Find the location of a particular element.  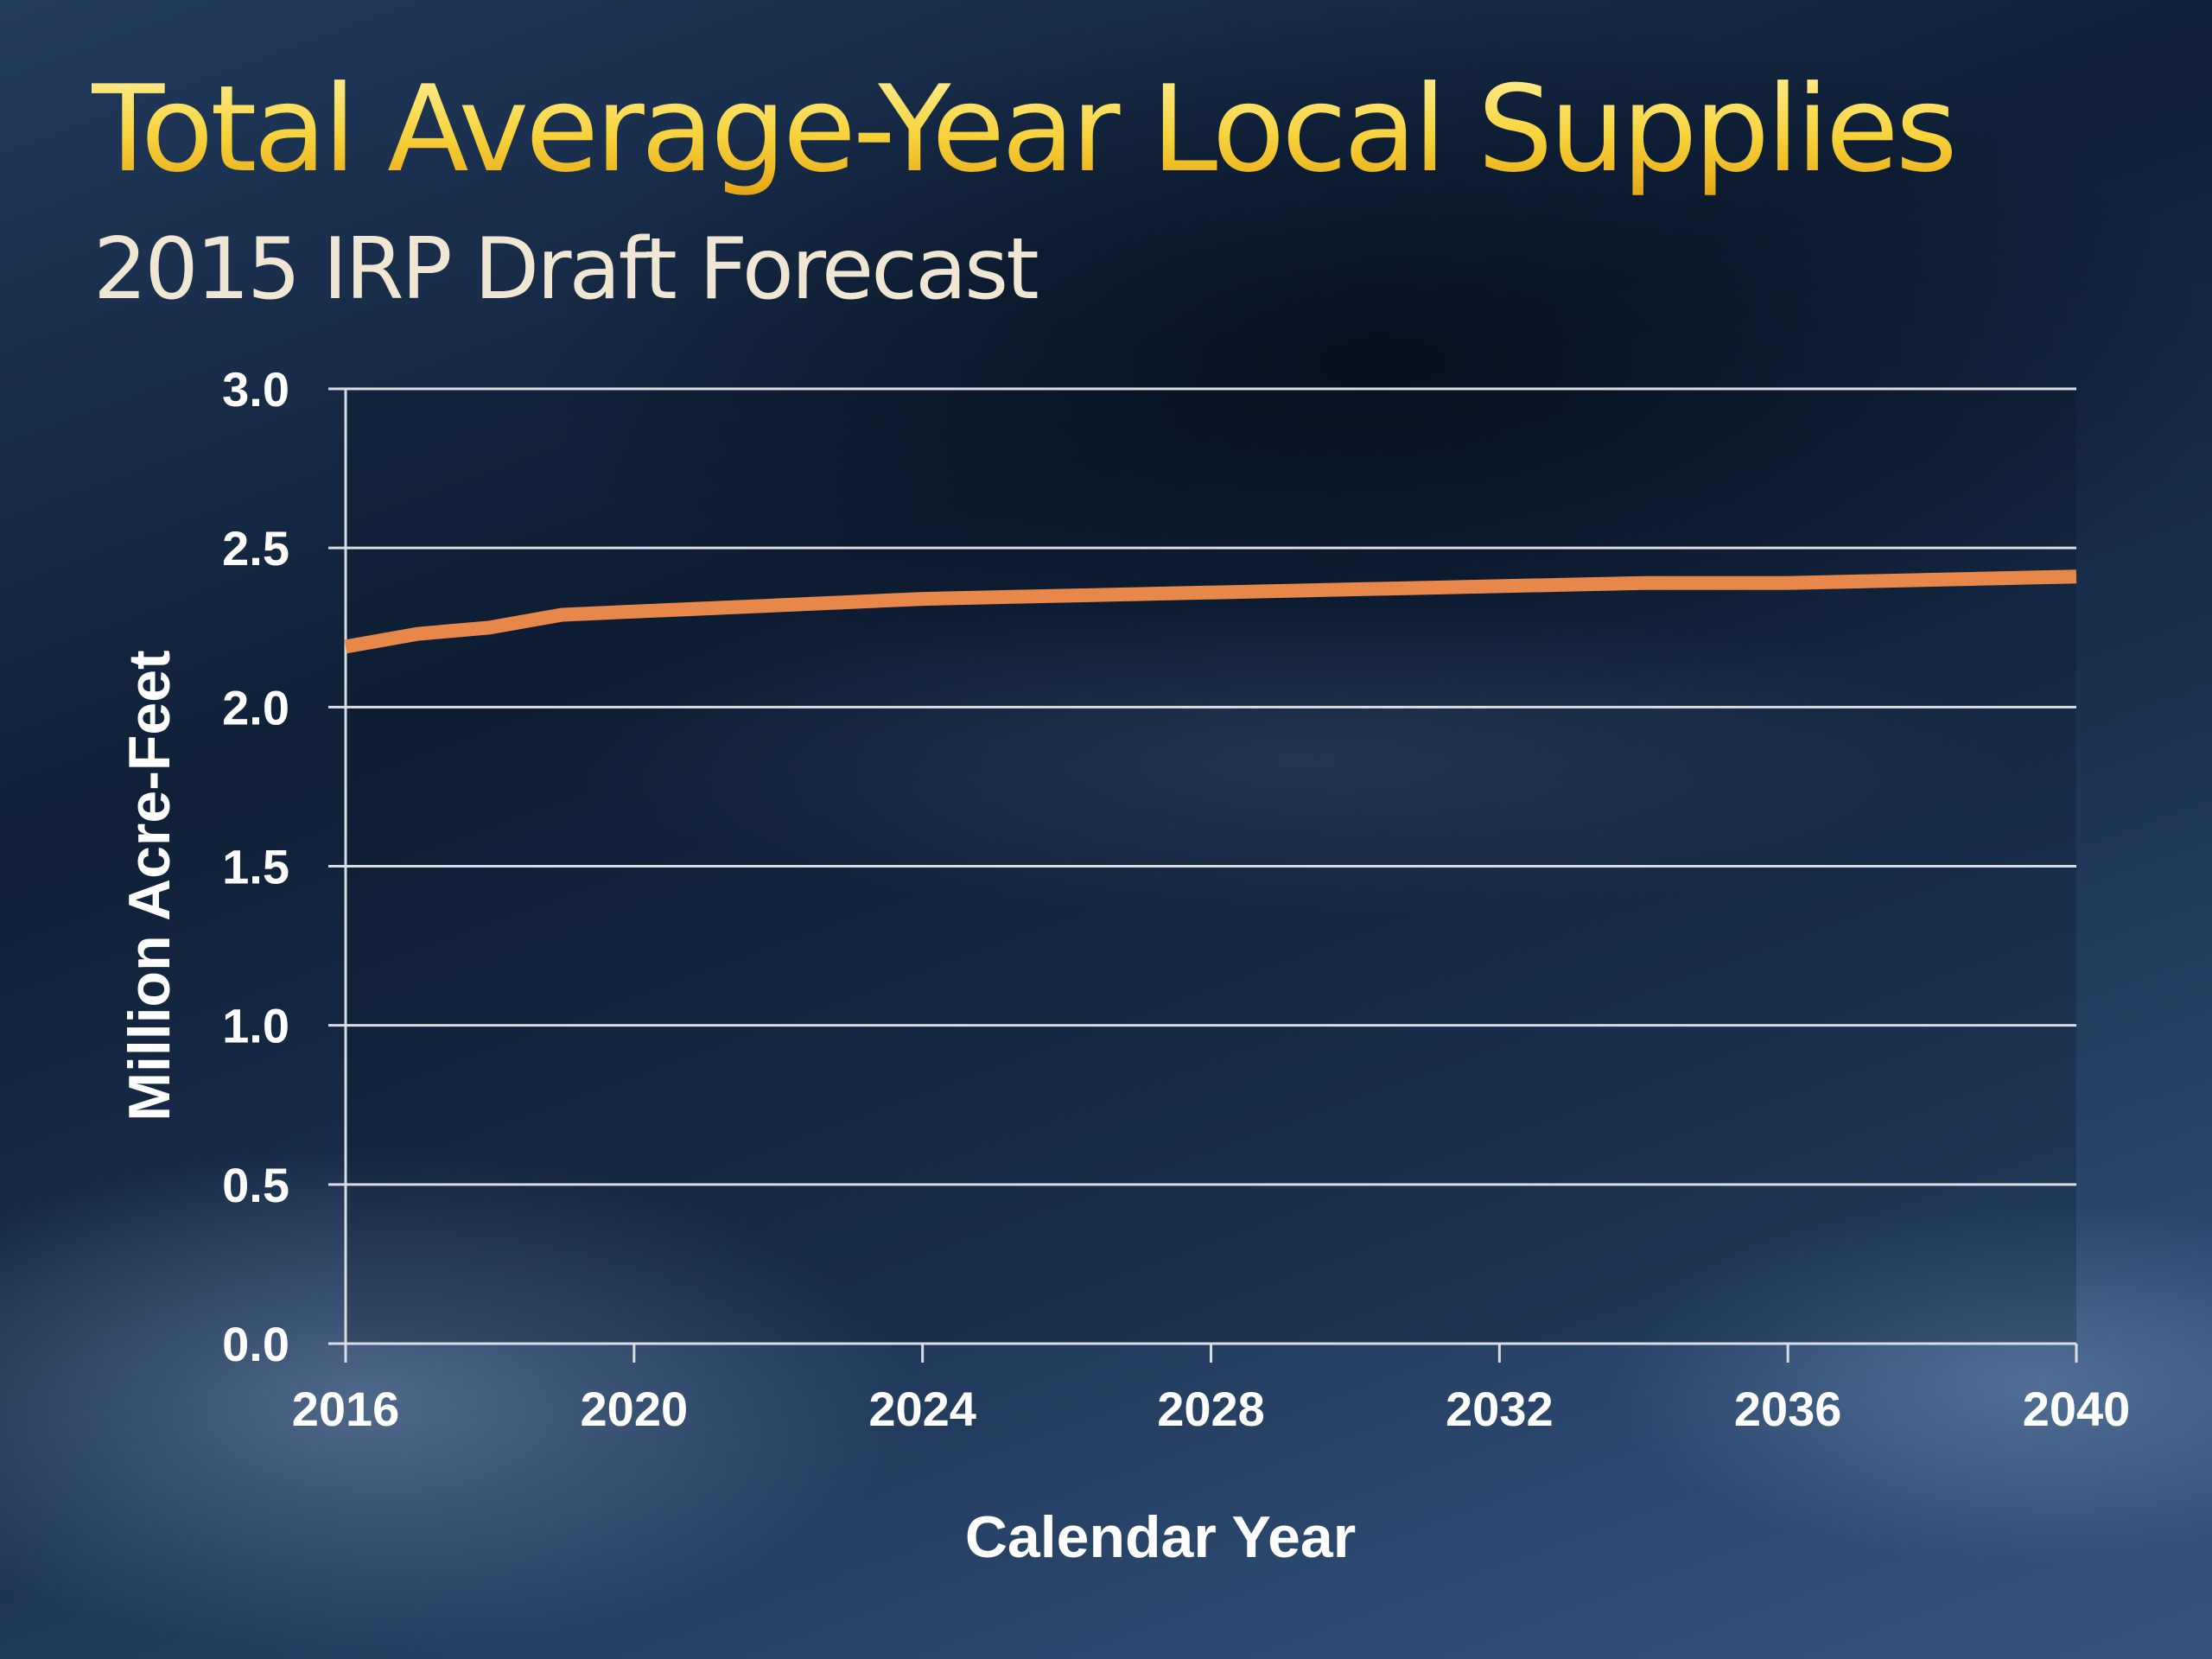

x-axis-label: Calendar Year is located at coordinates (1160, 1537).